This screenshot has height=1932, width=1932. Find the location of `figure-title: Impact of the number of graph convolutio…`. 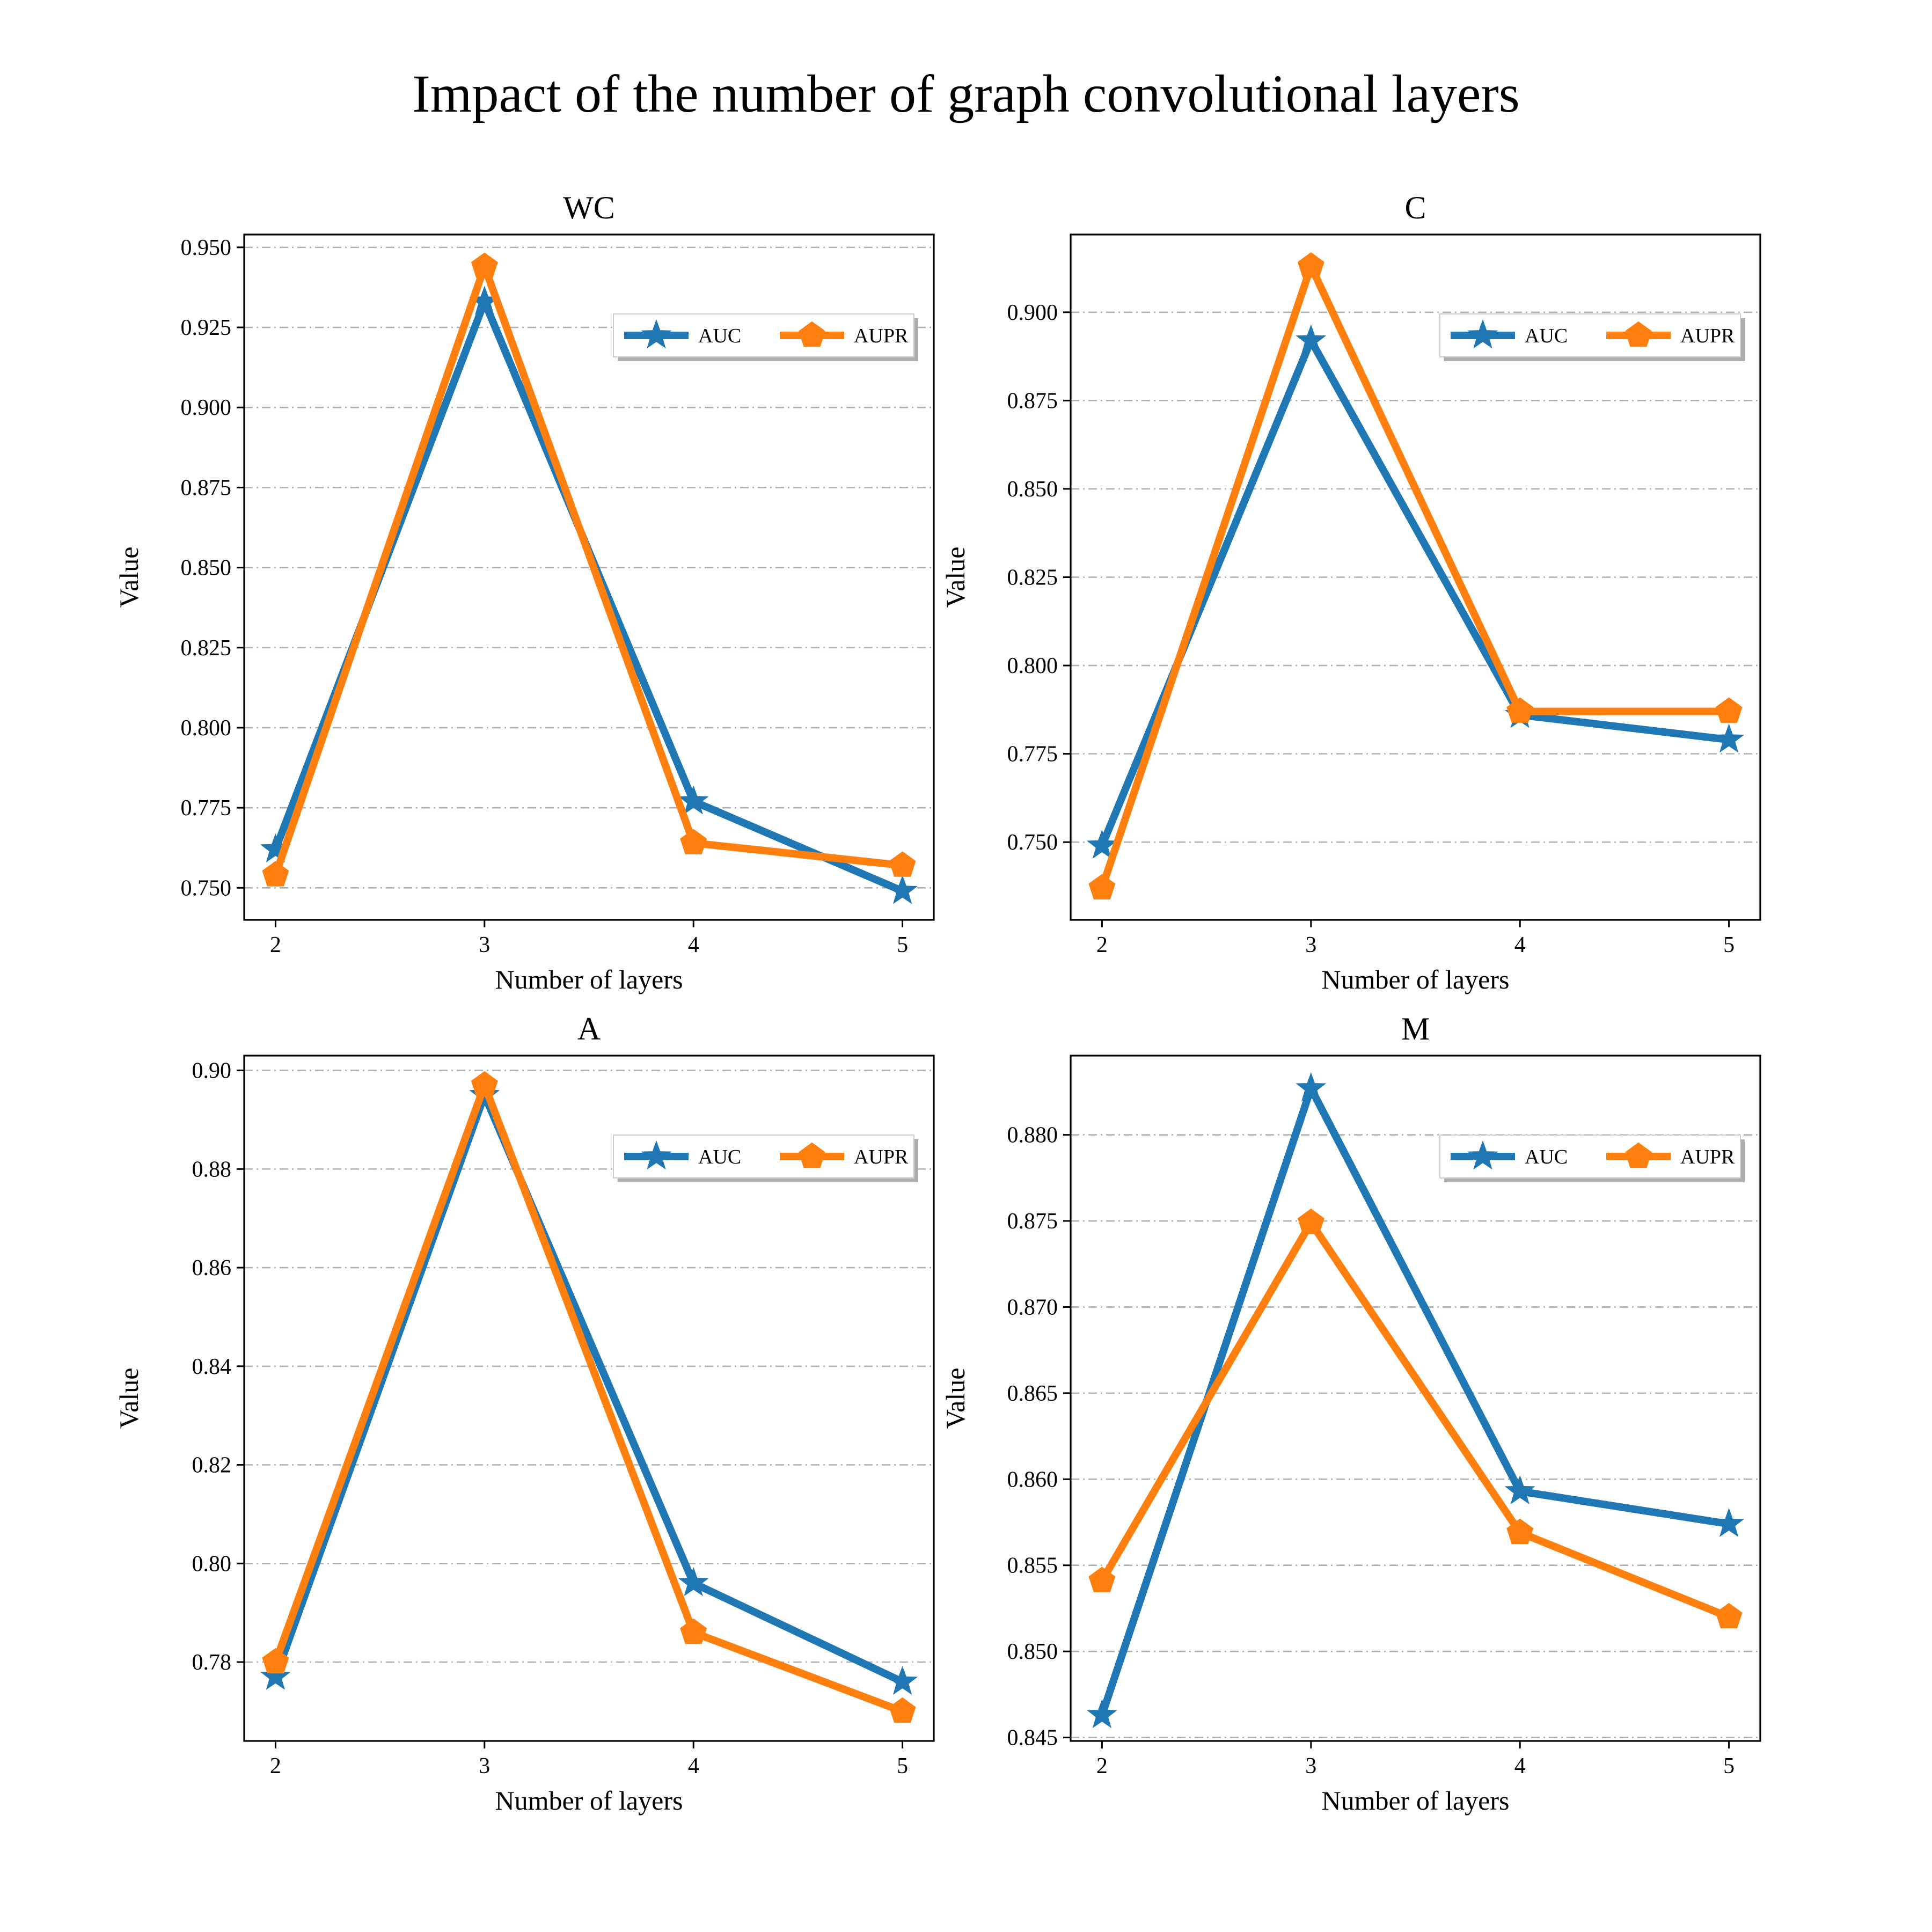

figure-title: Impact of the number of graph convolutio… is located at coordinates (965, 93).